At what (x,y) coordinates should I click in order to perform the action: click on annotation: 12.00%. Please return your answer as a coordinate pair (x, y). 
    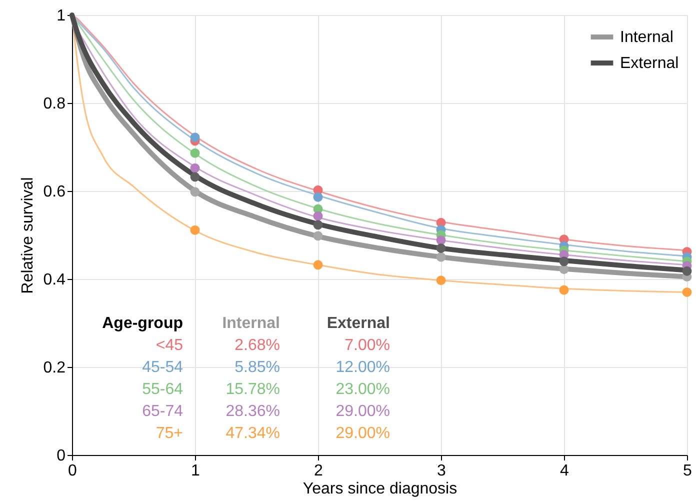
    Looking at the image, I should click on (363, 367).